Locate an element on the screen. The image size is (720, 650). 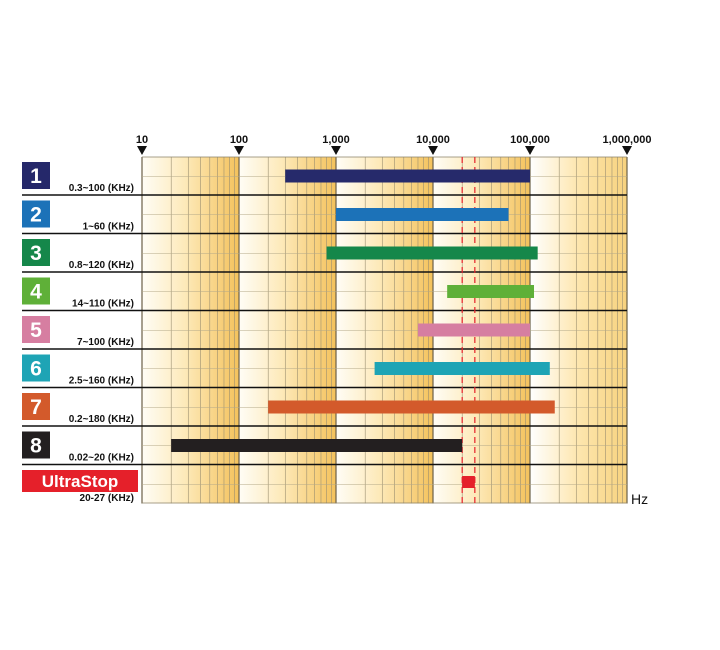
row-number-label: 7 is located at coordinates (36, 407).